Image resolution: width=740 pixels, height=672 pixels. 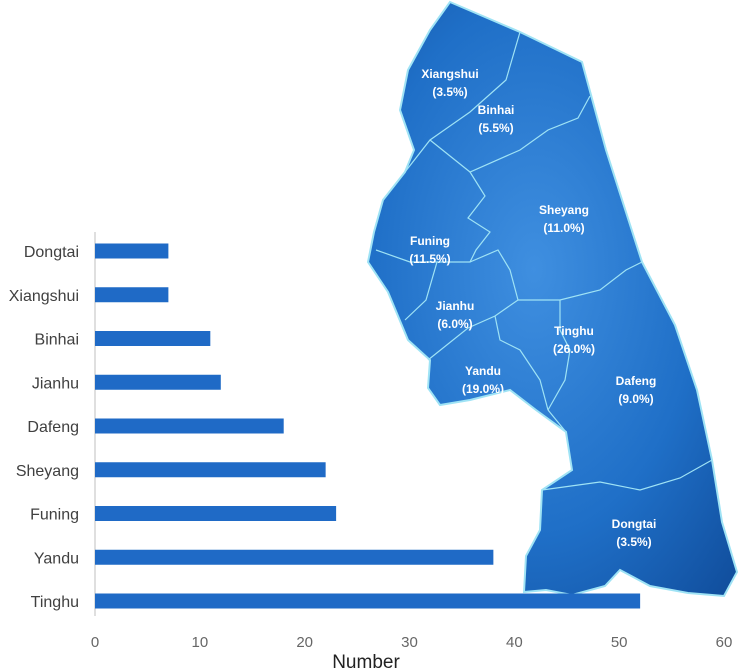 I want to click on map-percent-yandu: (19.0%), so click(x=483, y=389).